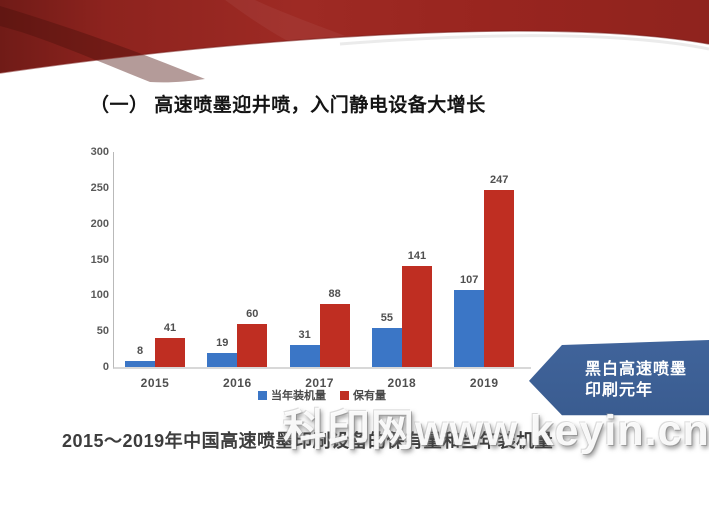  Describe the element at coordinates (334, 293) in the screenshot. I see `bar-value-label: 88` at that location.